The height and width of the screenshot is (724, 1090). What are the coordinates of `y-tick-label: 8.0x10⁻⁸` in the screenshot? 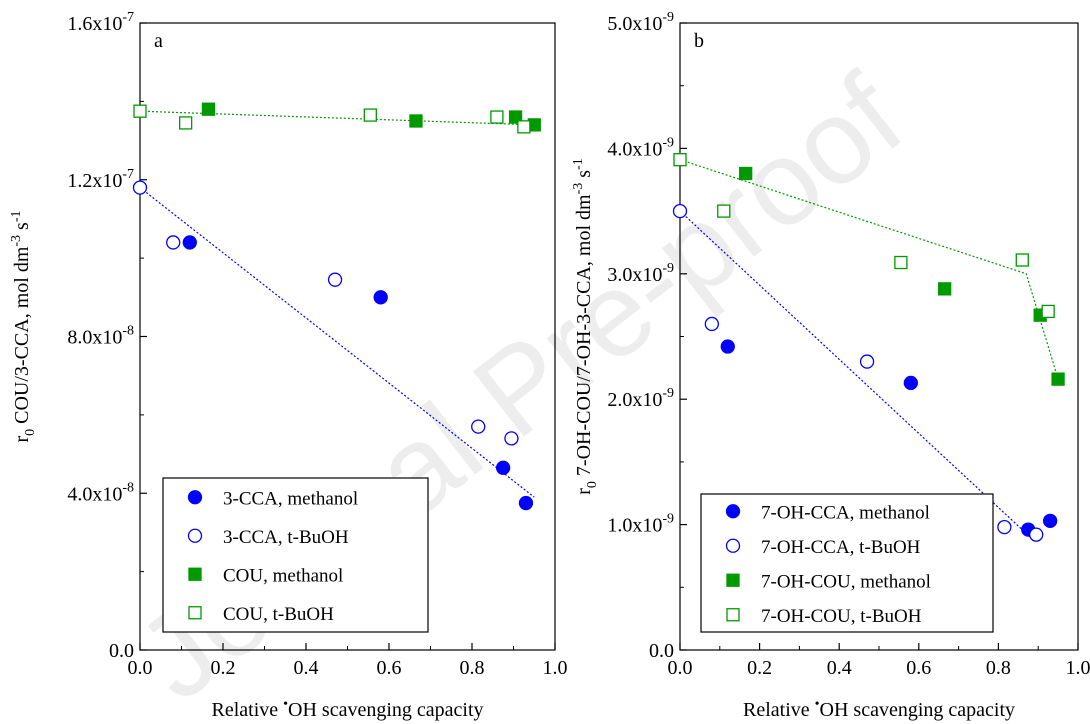 It's located at (100, 336).